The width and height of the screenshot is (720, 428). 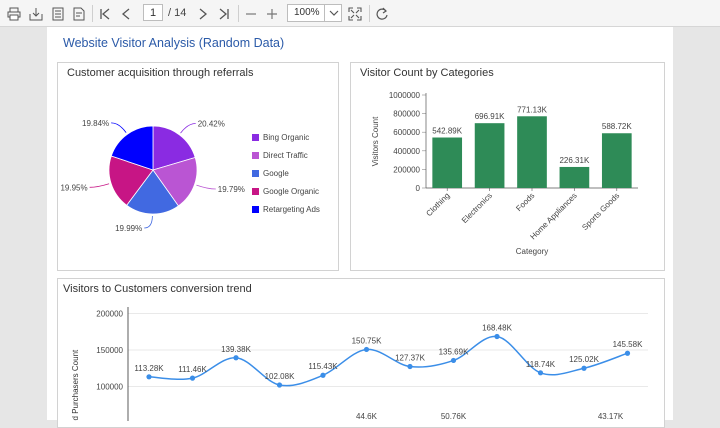 I want to click on fit-page-icon, so click(x=355, y=13).